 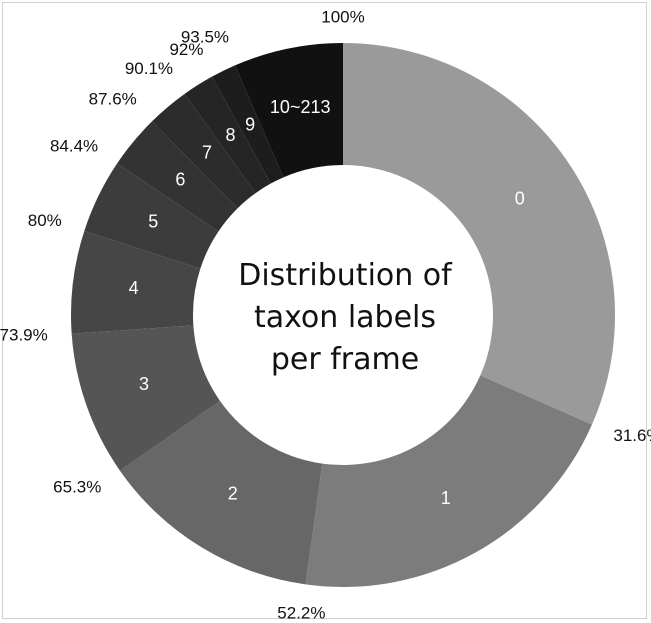 I want to click on slice-label-10~213: 10~213, so click(x=300, y=107).